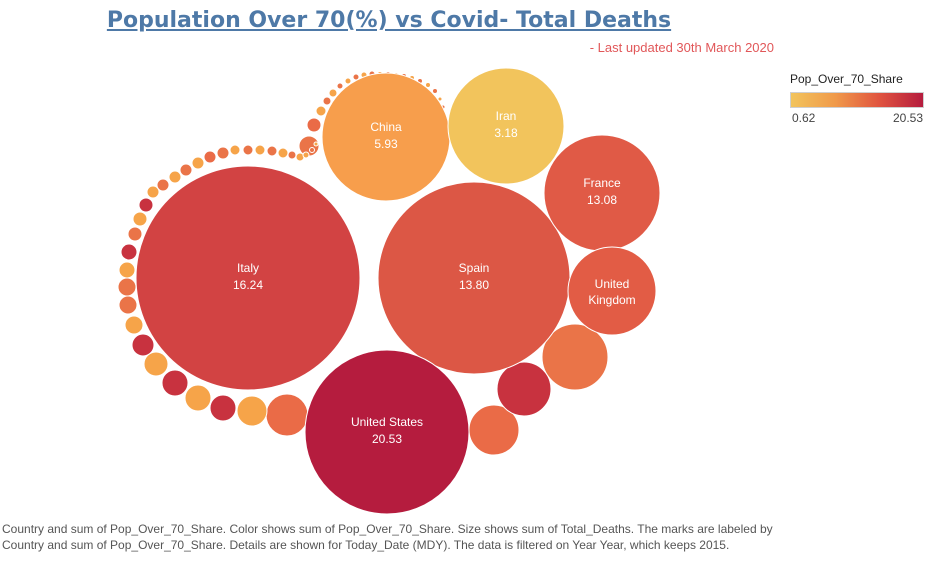  What do you see at coordinates (846, 79) in the screenshot?
I see `legend-title: Pop_Over_70_Share` at bounding box center [846, 79].